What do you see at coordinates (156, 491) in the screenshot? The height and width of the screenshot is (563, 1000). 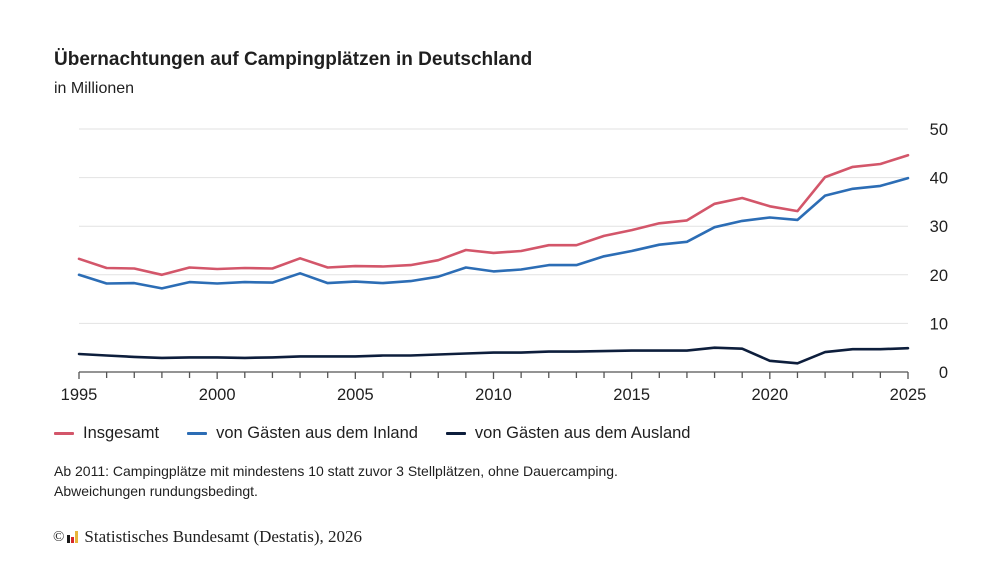 I see `footnote: Abweichungen rundungsbedingt.` at bounding box center [156, 491].